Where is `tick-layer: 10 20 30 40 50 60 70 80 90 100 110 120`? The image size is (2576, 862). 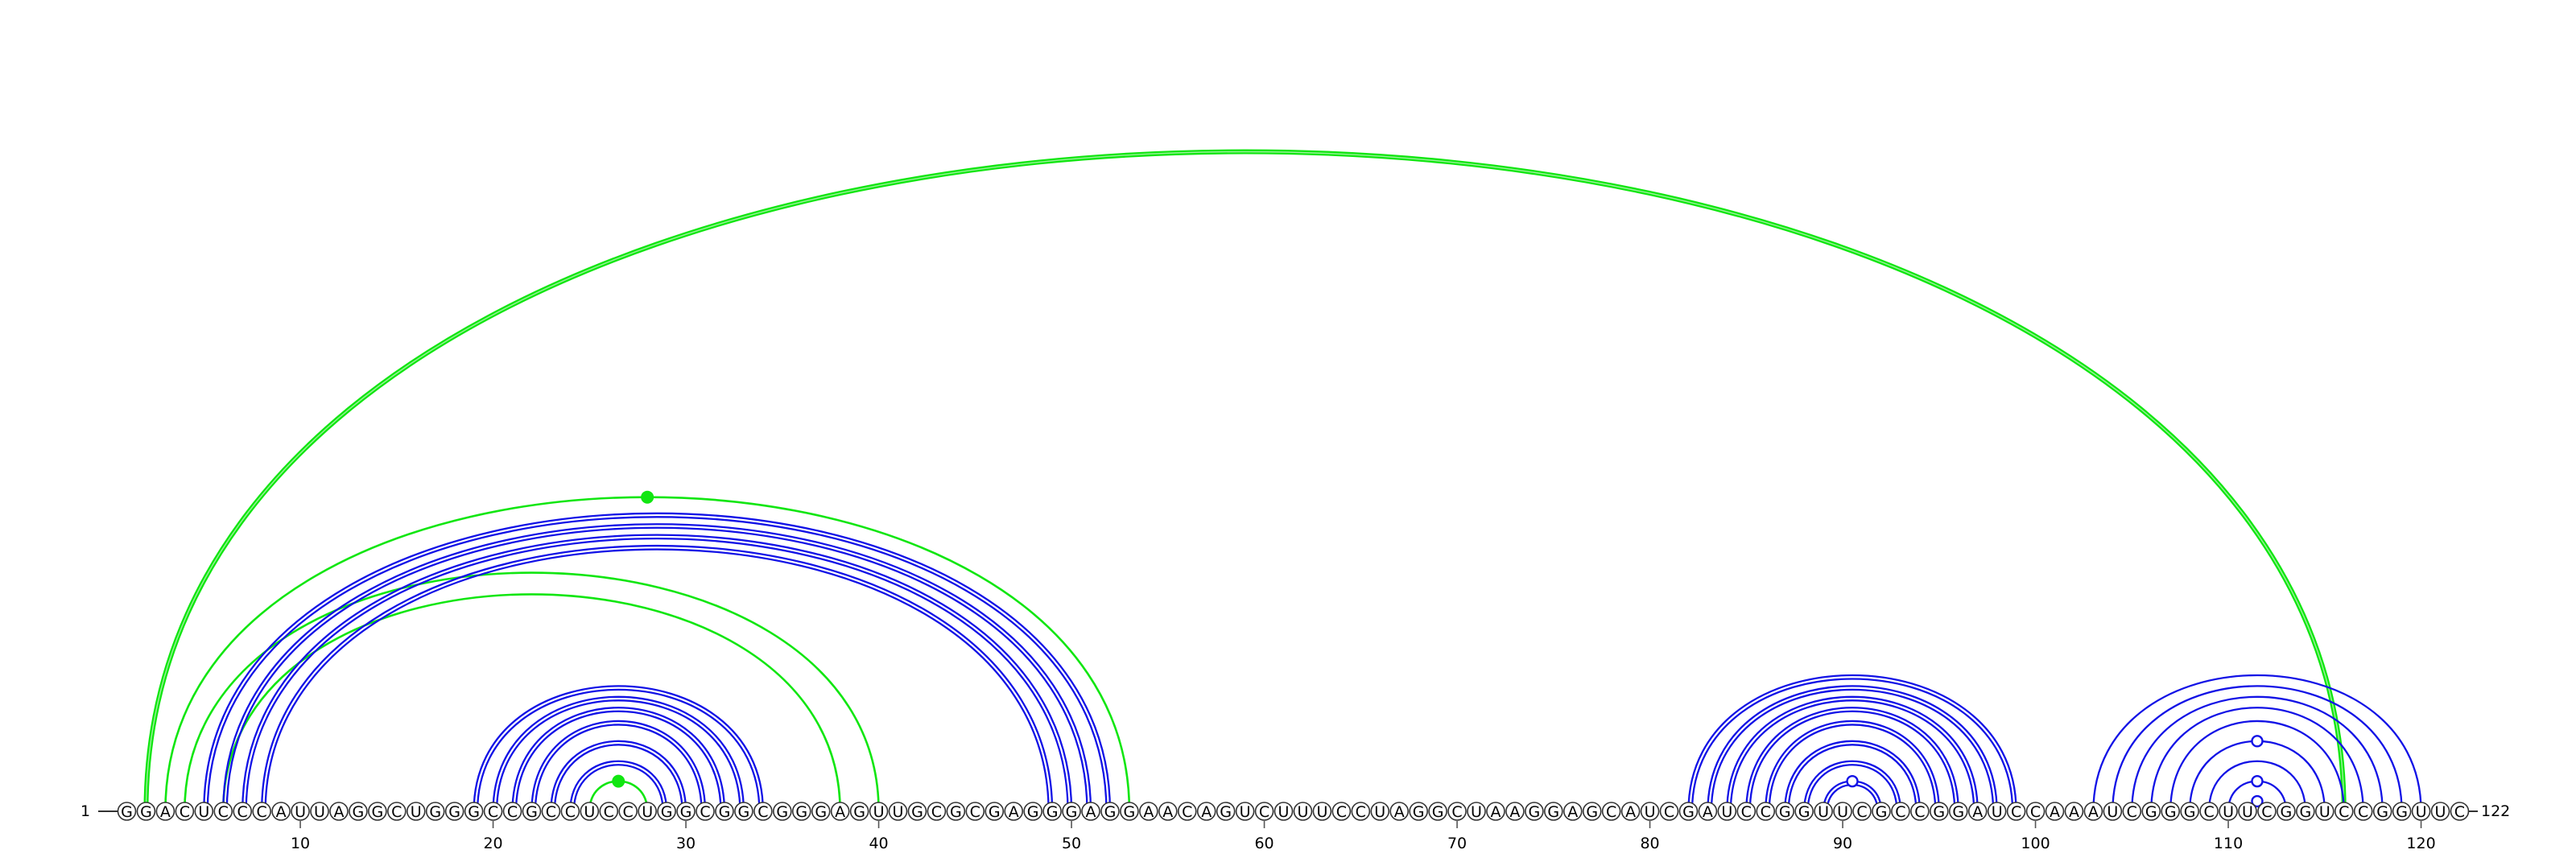 tick-layer: 10 20 30 40 50 60 70 80 90 100 110 120 is located at coordinates (1363, 836).